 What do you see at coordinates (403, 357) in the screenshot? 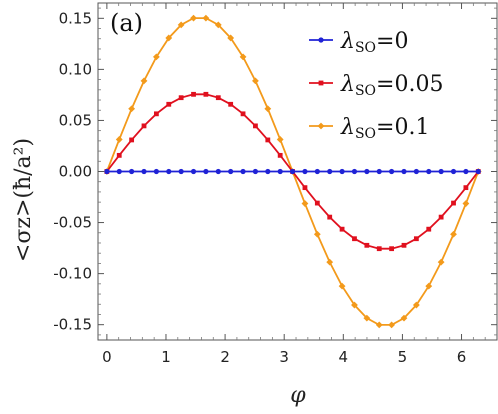
I see `x-tick-label: 5` at bounding box center [403, 357].